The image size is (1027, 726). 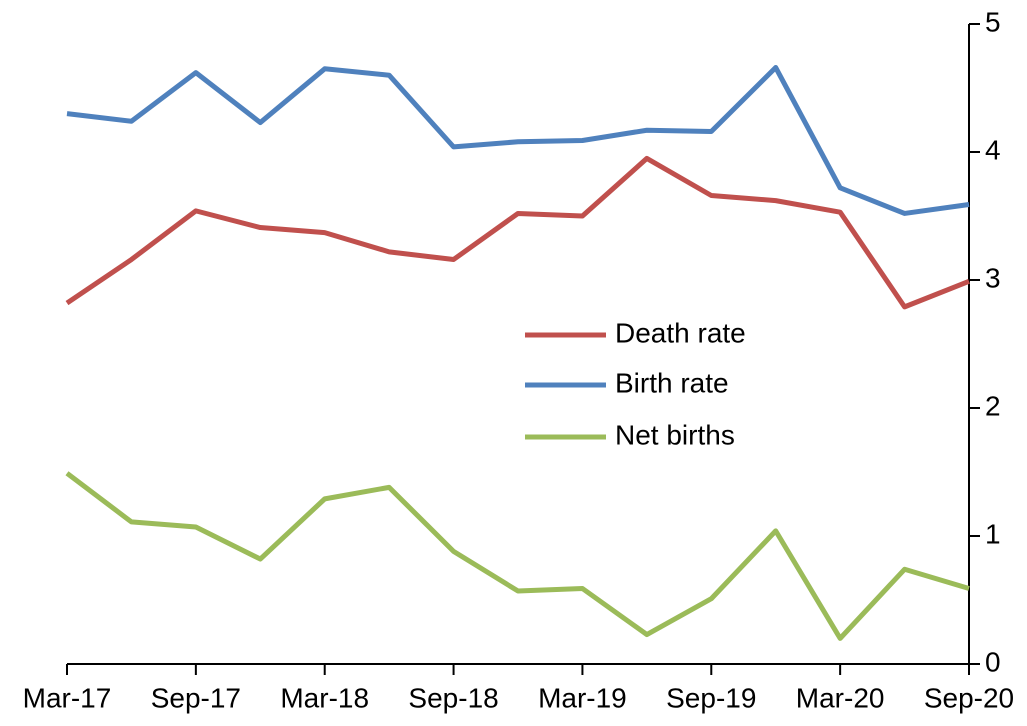 I want to click on x-tick-label: Mar-19, so click(x=582, y=697).